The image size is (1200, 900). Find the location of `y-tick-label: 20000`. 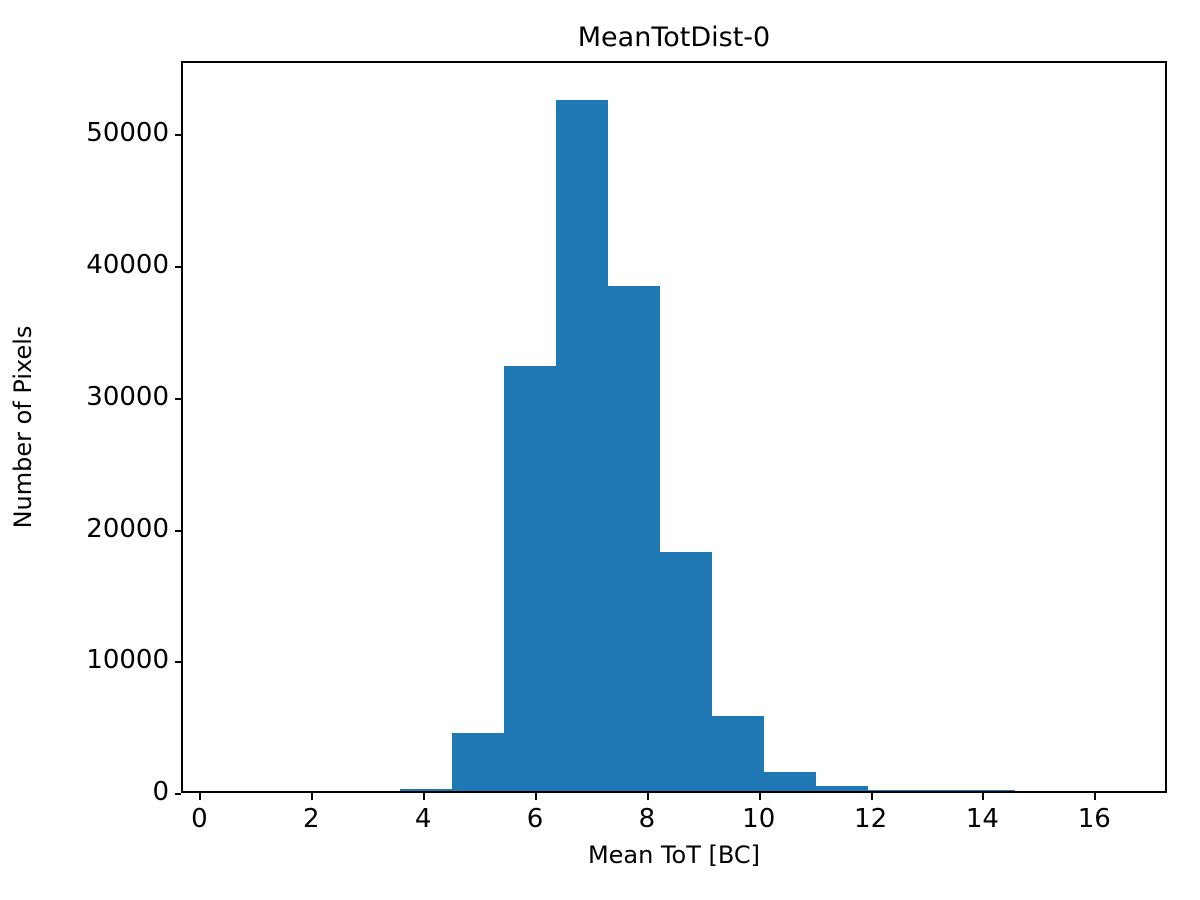

y-tick-label: 20000 is located at coordinates (127, 528).